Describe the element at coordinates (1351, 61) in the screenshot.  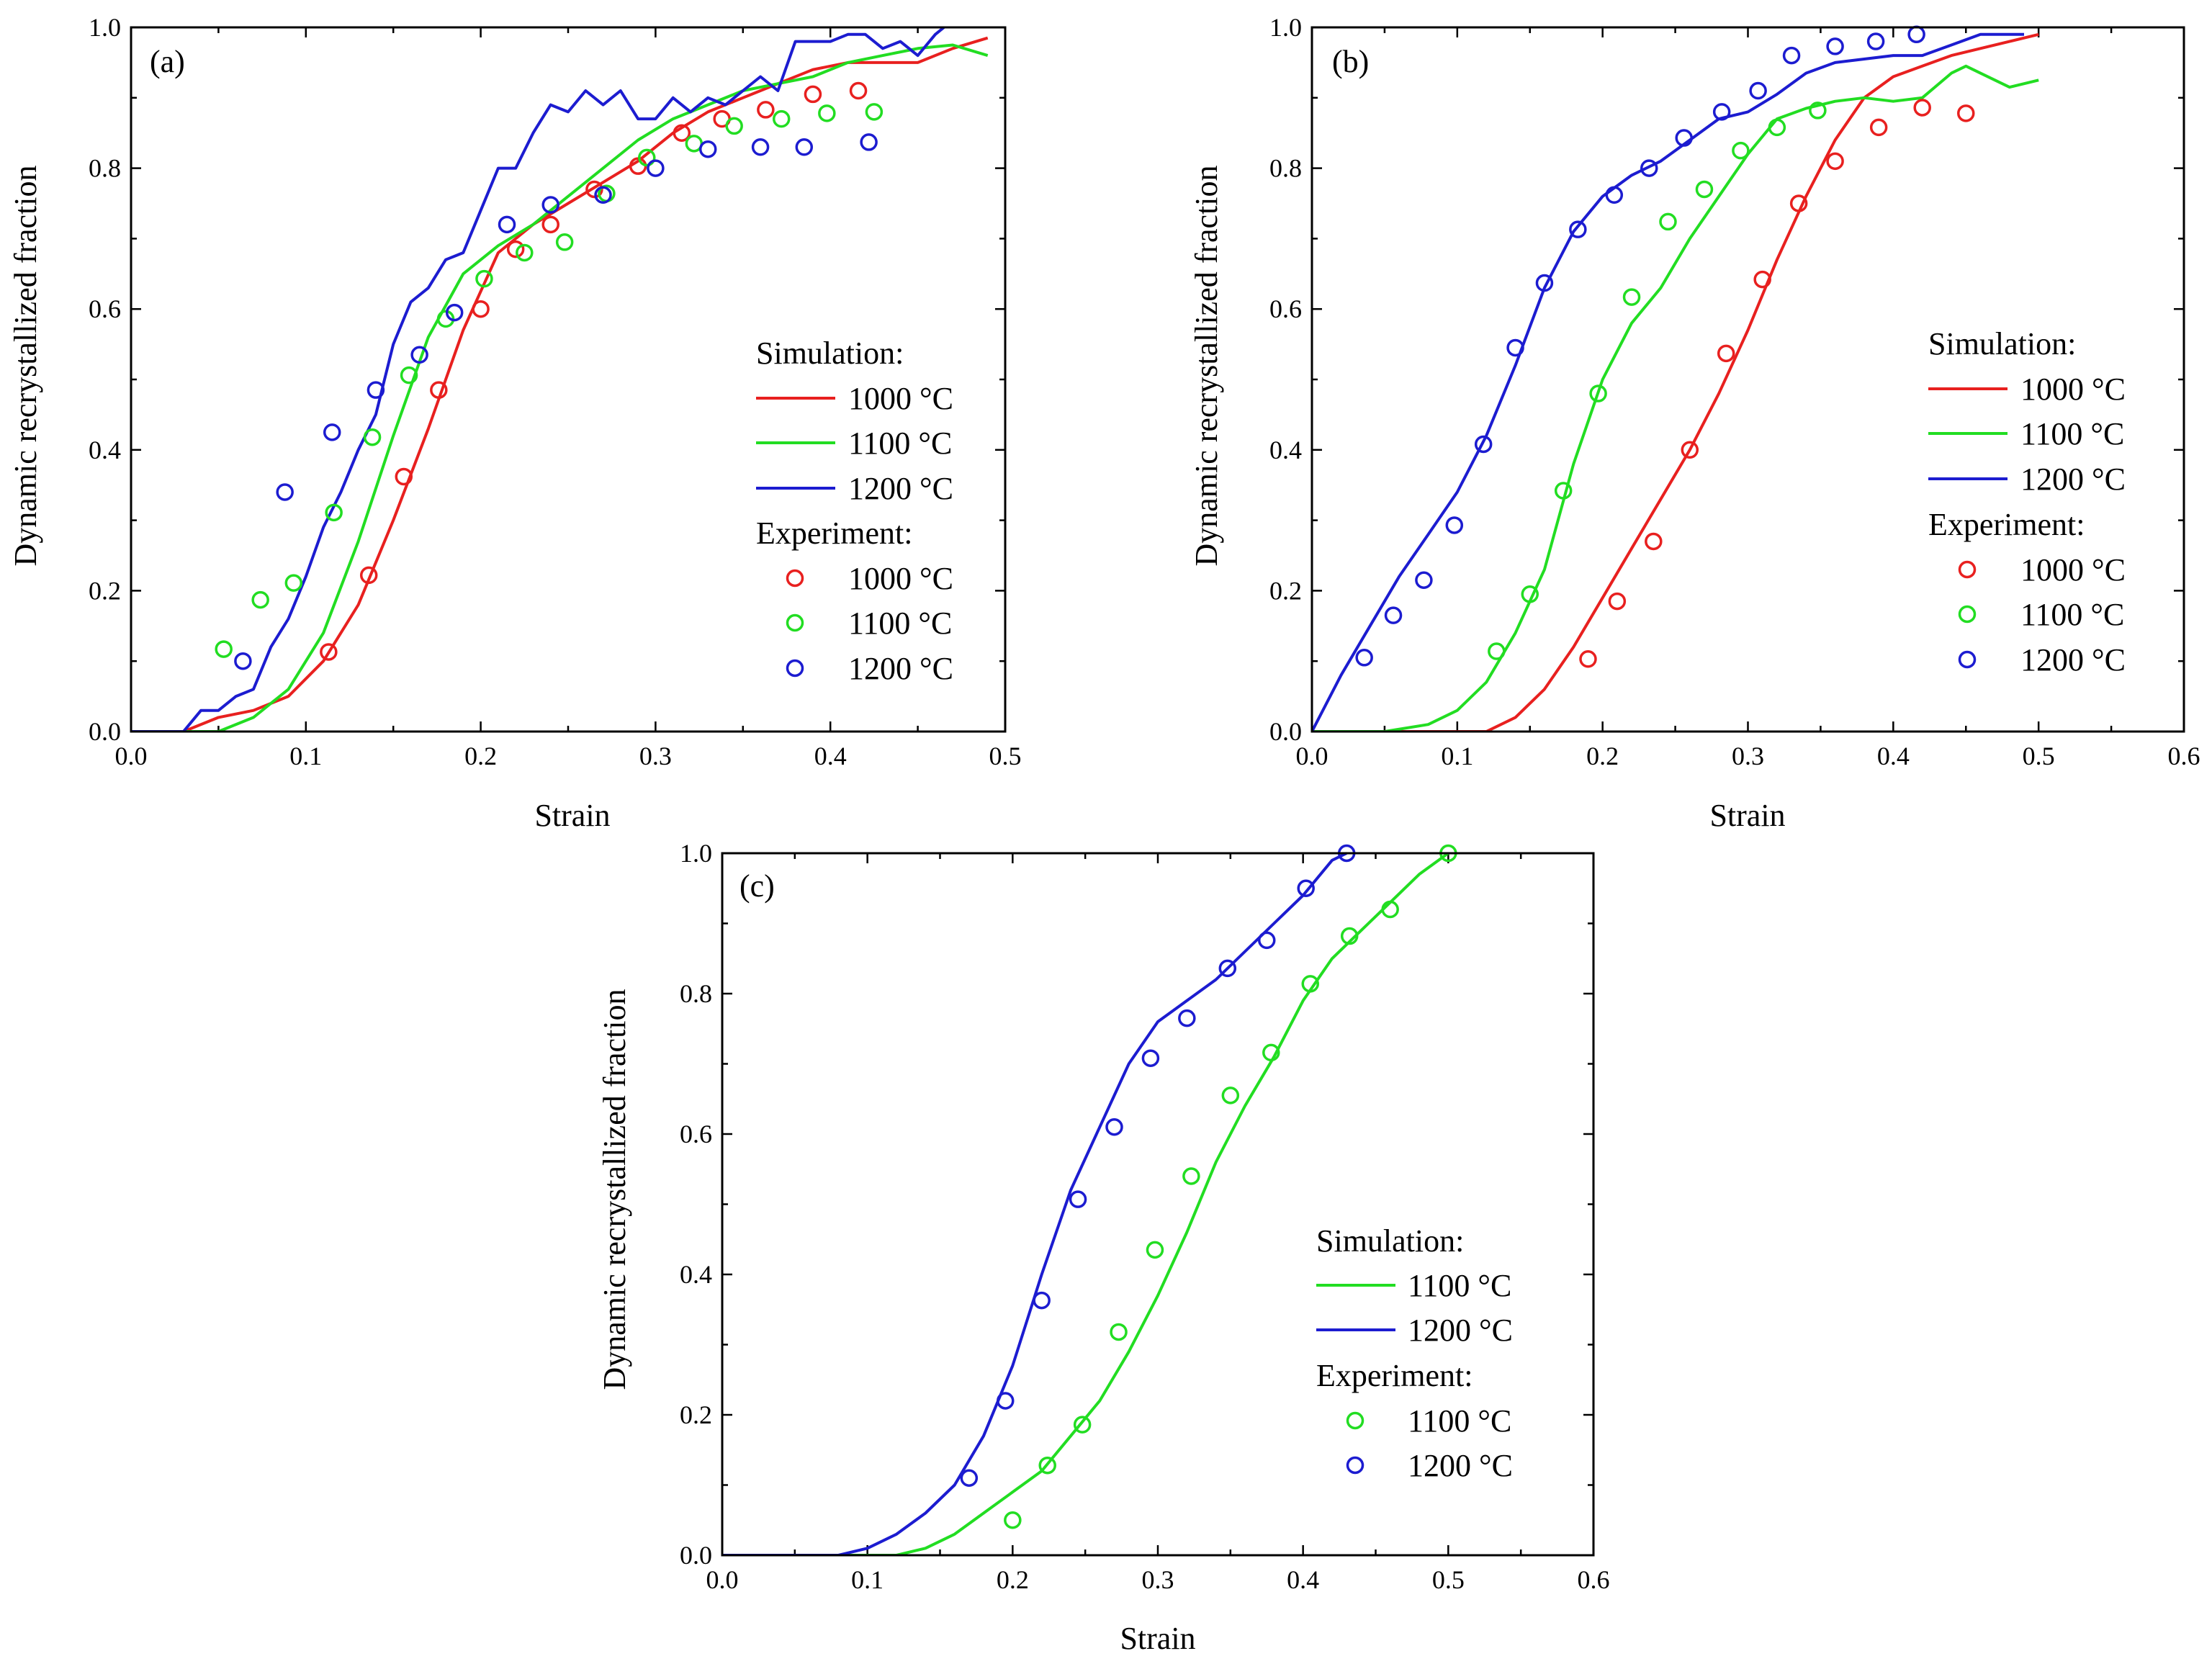
I see `panel-label: (b)` at that location.